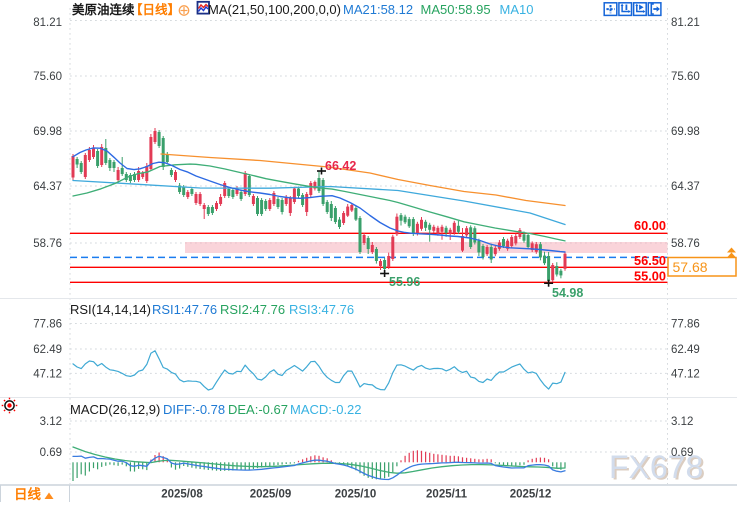 The image size is (737, 507). I want to click on svg-text: 2025/12, so click(531, 495).